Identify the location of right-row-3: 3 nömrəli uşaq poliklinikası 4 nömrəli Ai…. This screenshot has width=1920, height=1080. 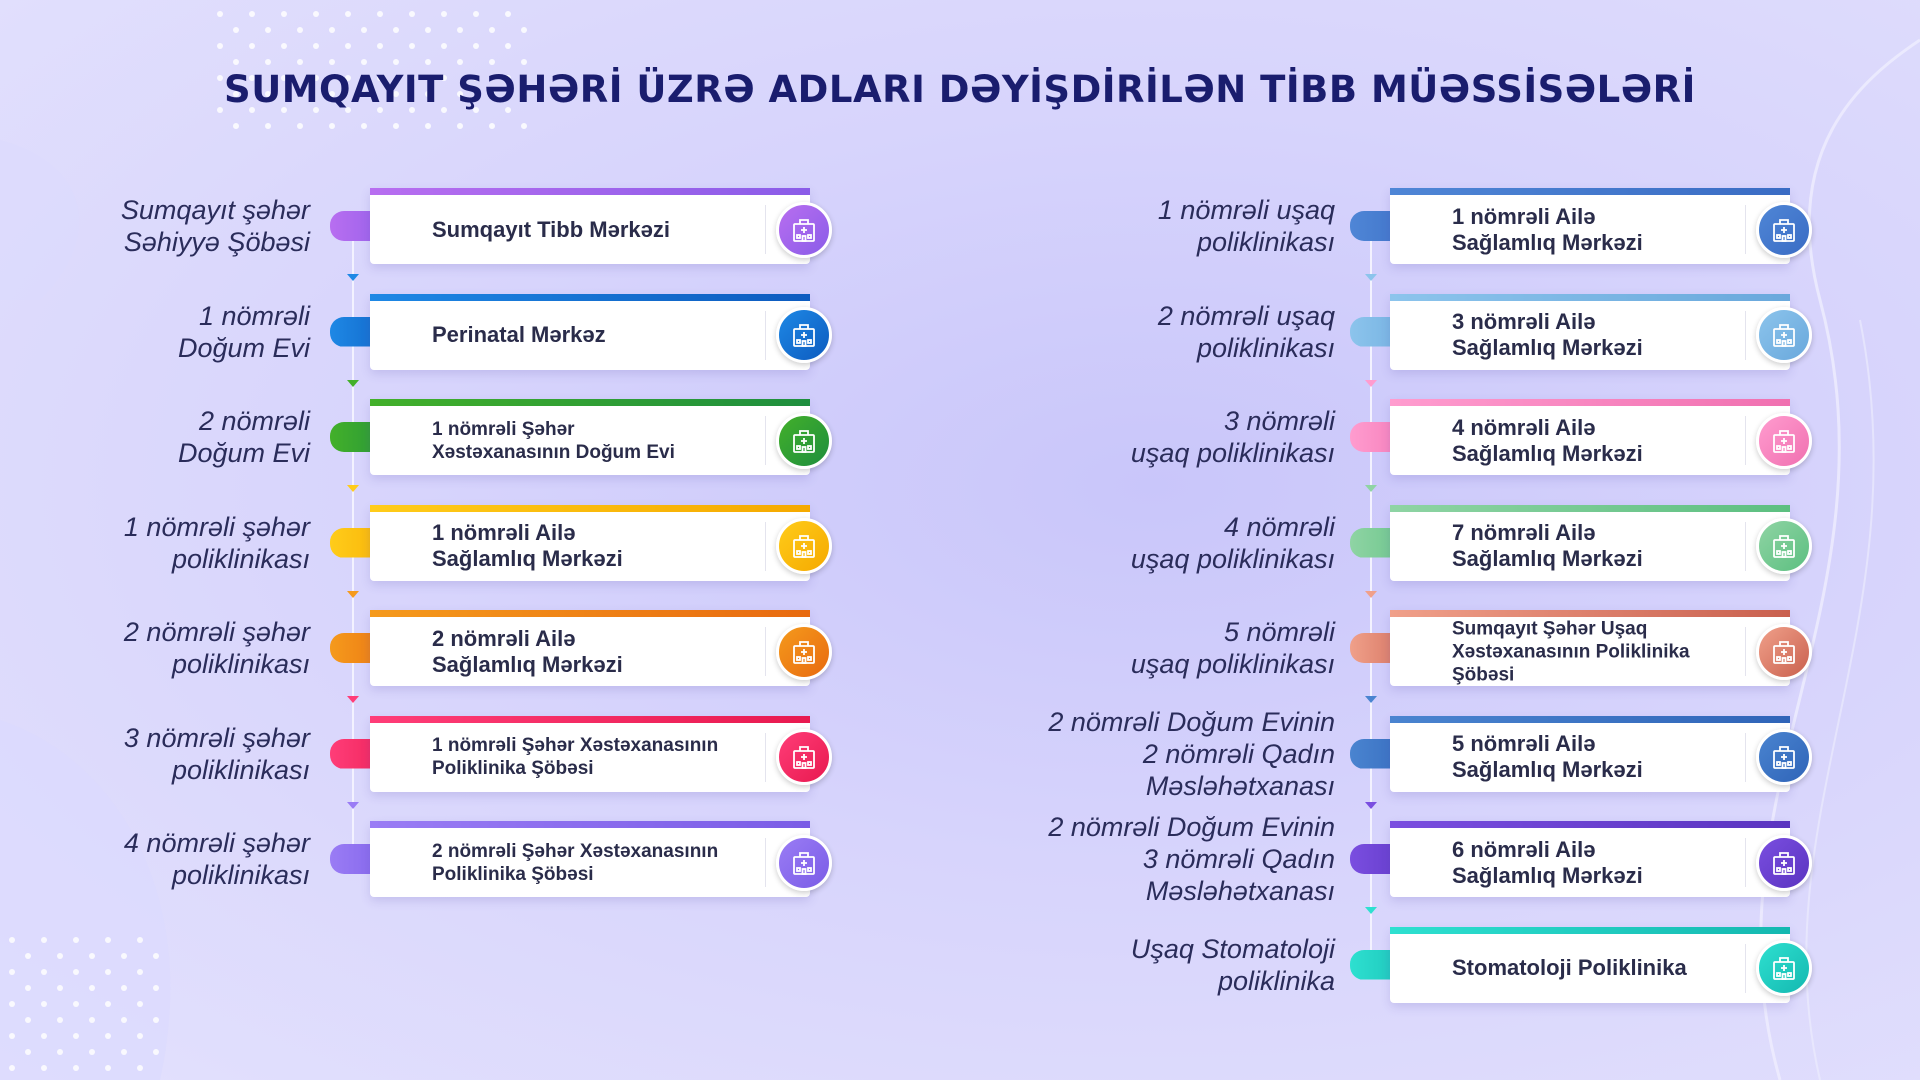
(1440, 437).